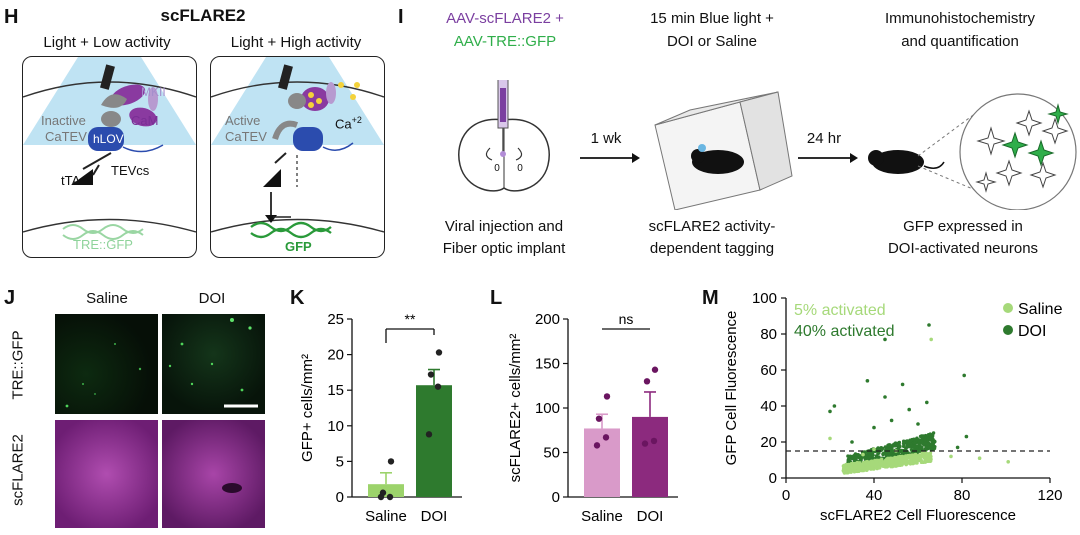  I want to click on chart-k-gfp-cells: 0 5 10 15 20 25 GFP+ cells/mm² Saline DOI **, so click(380, 418).